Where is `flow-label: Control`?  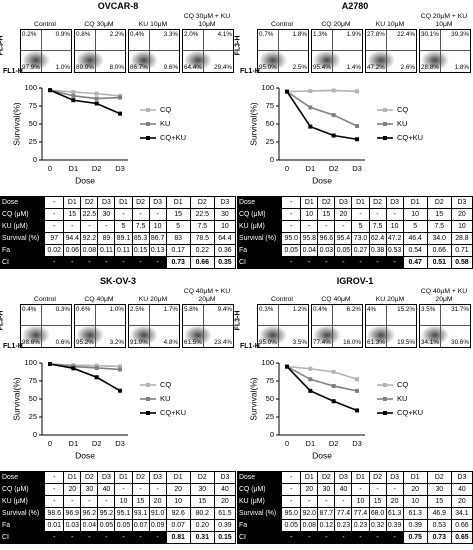
flow-label: Control is located at coordinates (45, 299).